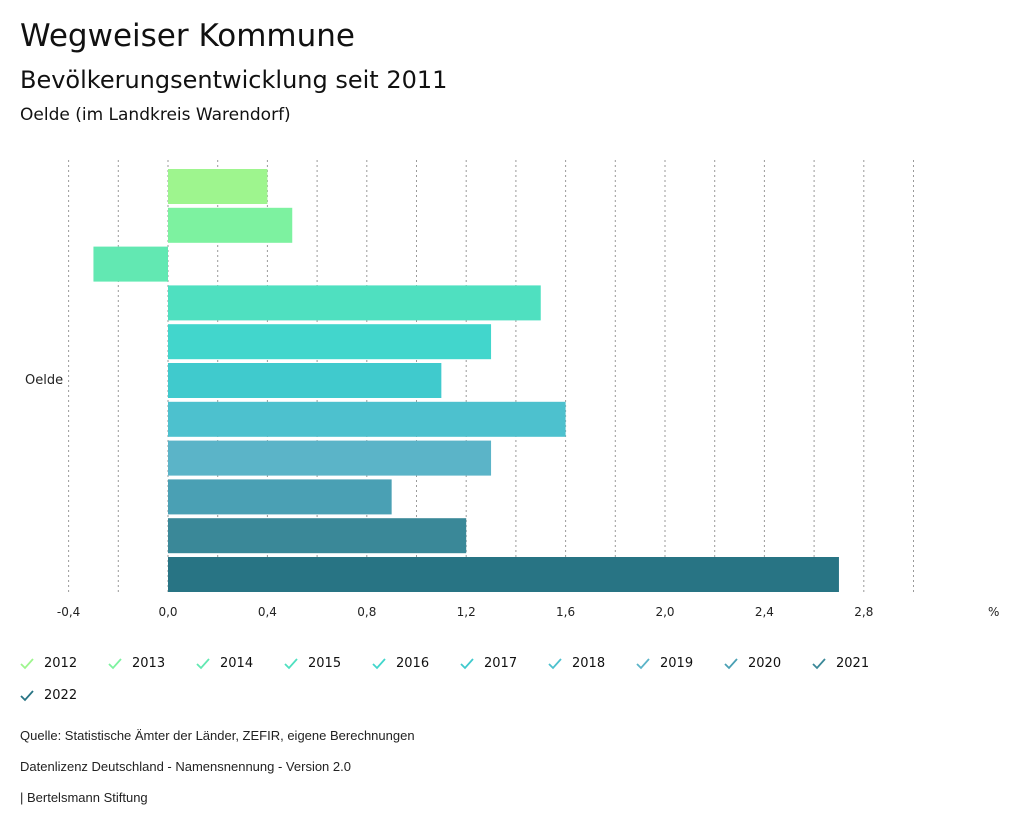 The width and height of the screenshot is (1024, 831). Describe the element at coordinates (305, 380) in the screenshot. I see `bar-2017` at that location.